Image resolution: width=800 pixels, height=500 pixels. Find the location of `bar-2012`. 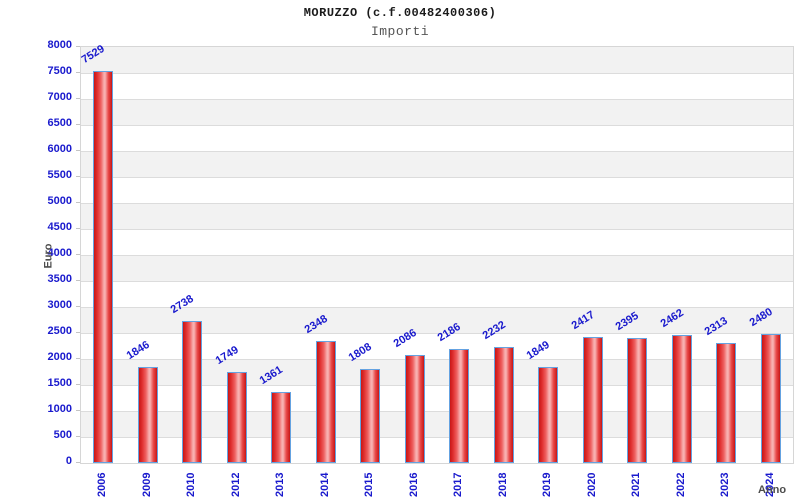

bar-2012 is located at coordinates (236, 417).